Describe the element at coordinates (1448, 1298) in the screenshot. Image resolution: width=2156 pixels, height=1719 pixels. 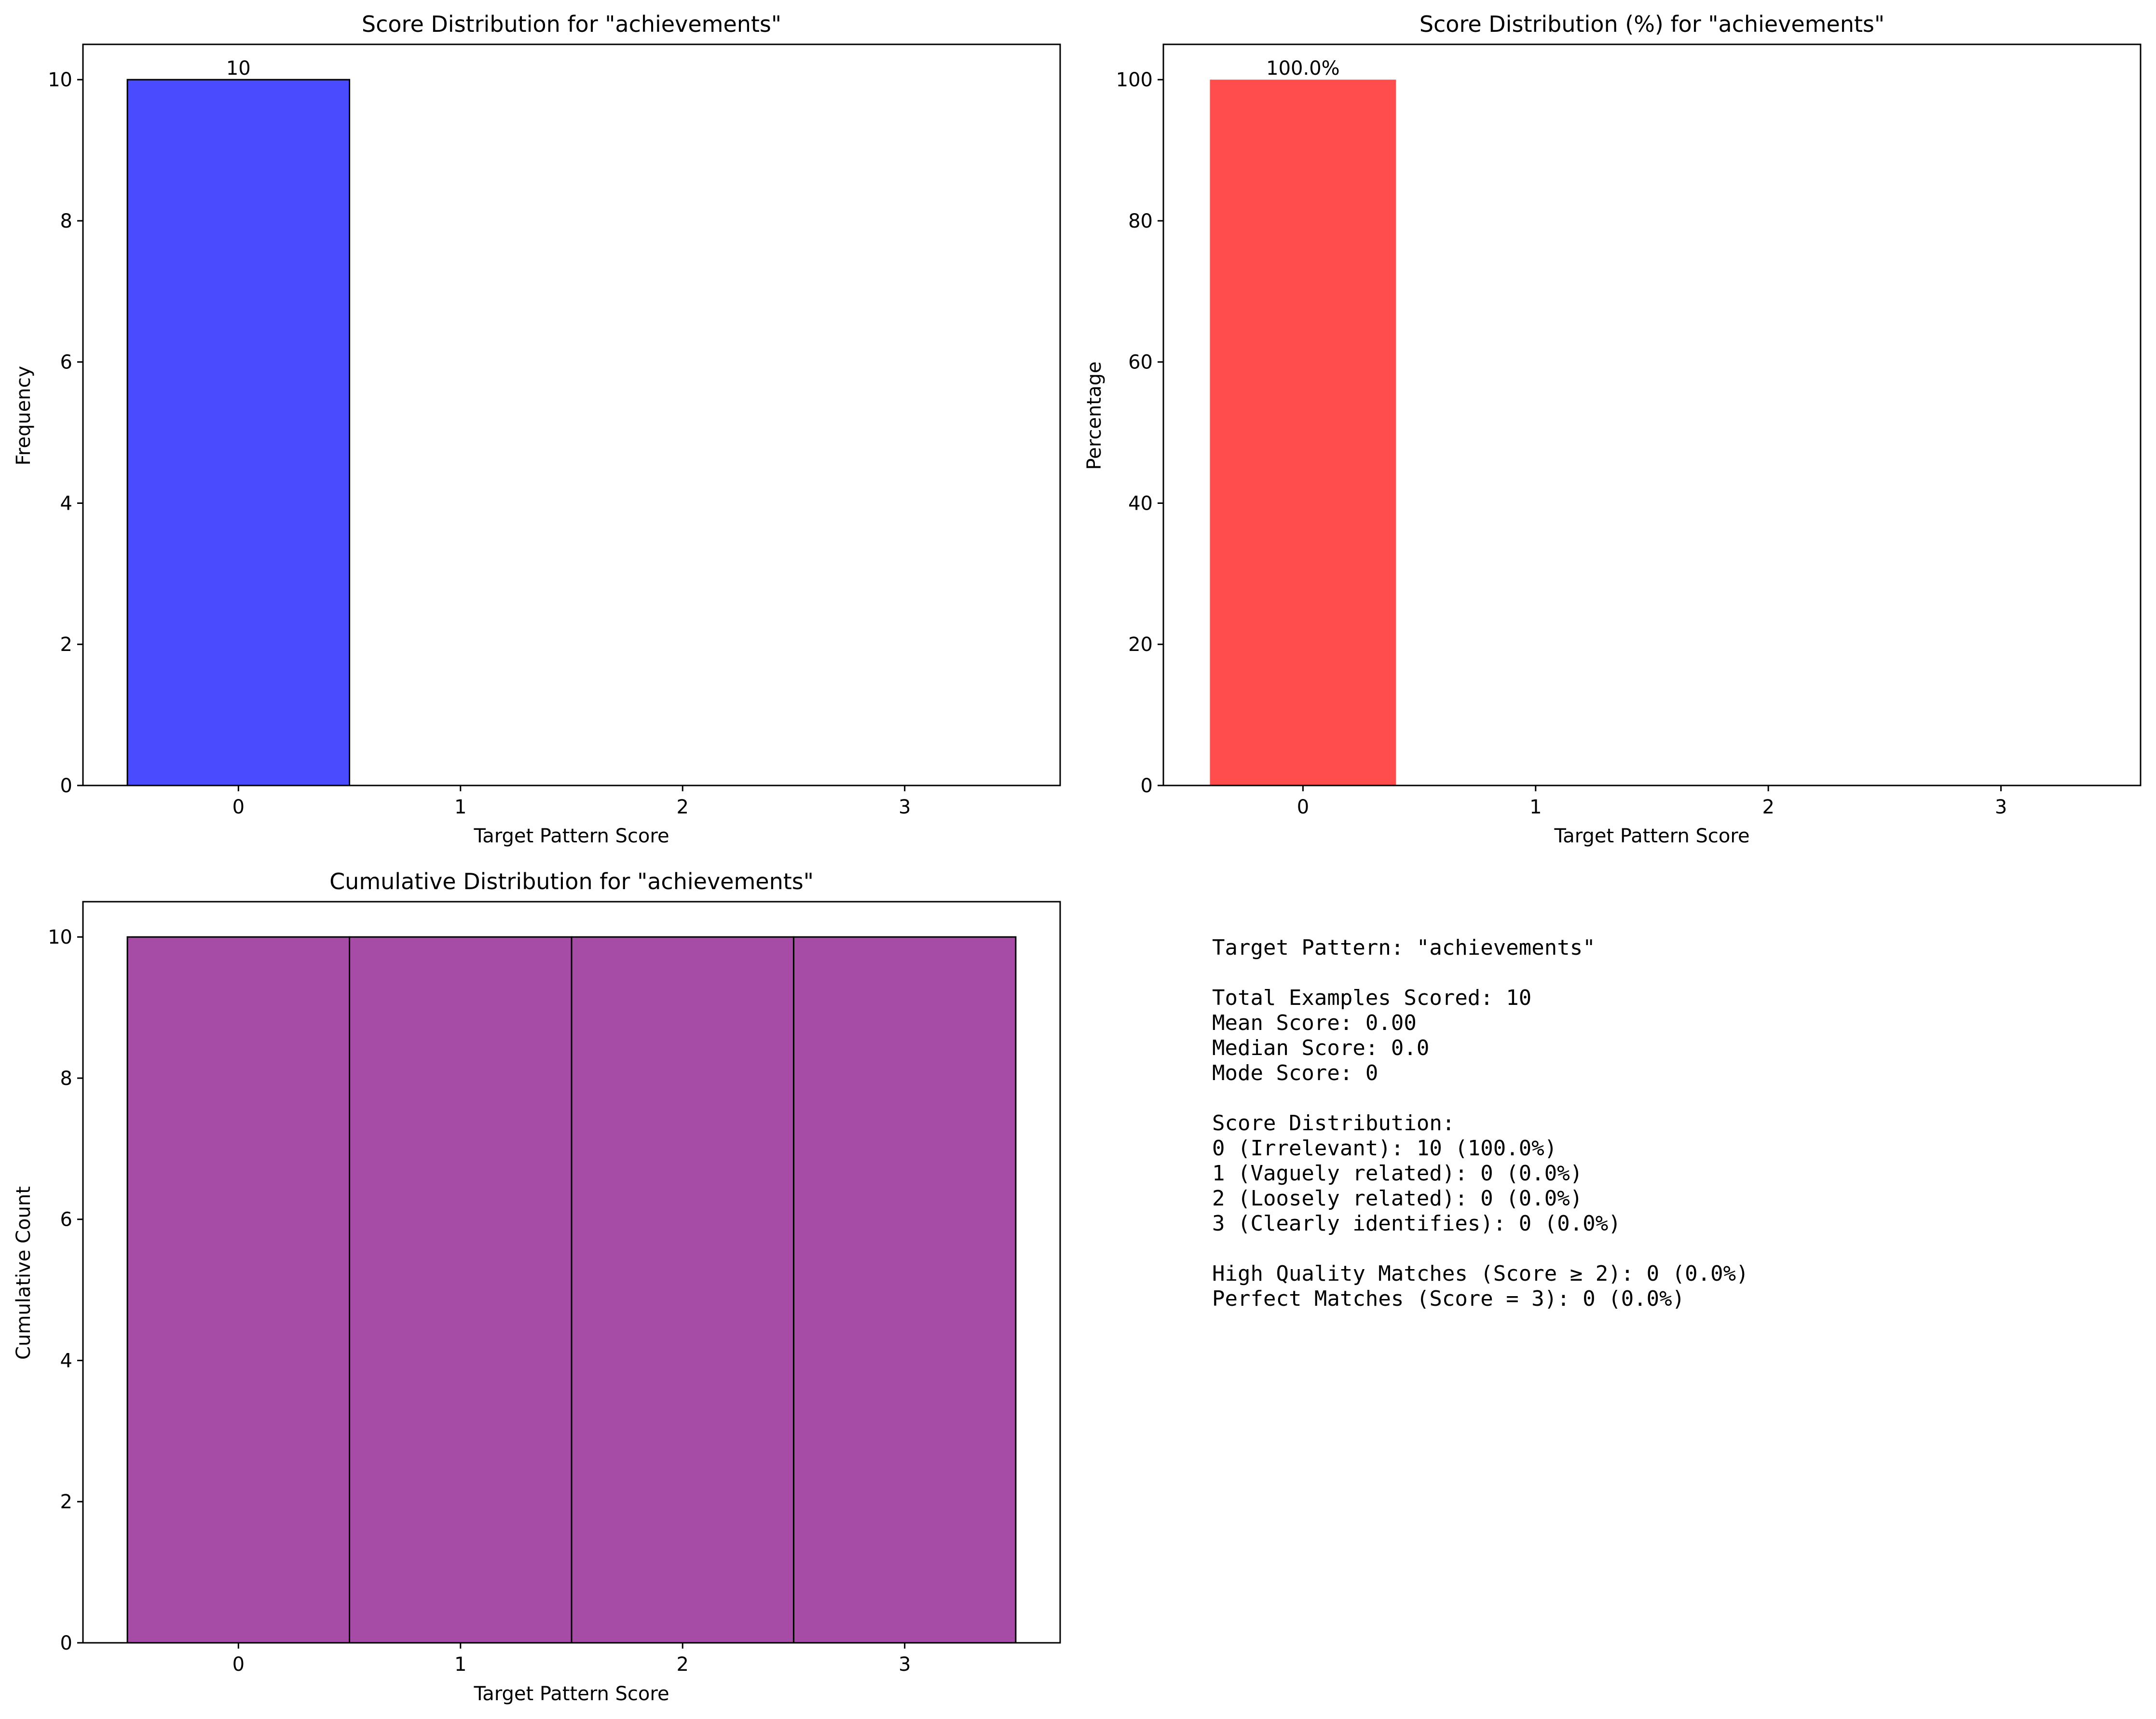
I see `stats-line: Perfect Matches (Score = 3): 0 (0.0%)` at that location.